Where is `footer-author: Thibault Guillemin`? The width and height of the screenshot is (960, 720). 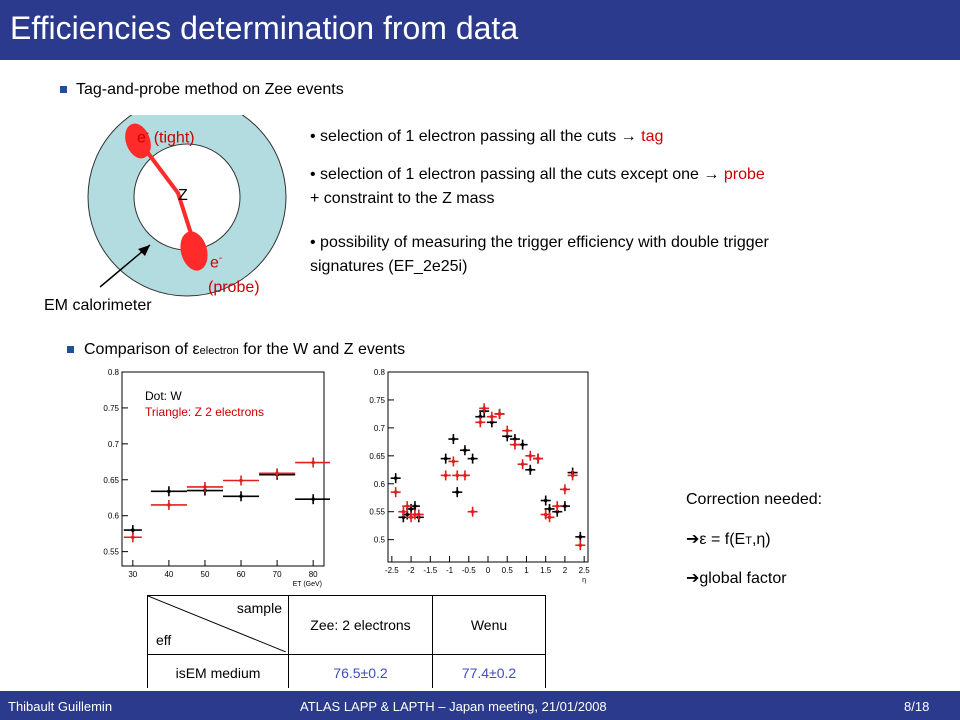 footer-author: Thibault Guillemin is located at coordinates (60, 706).